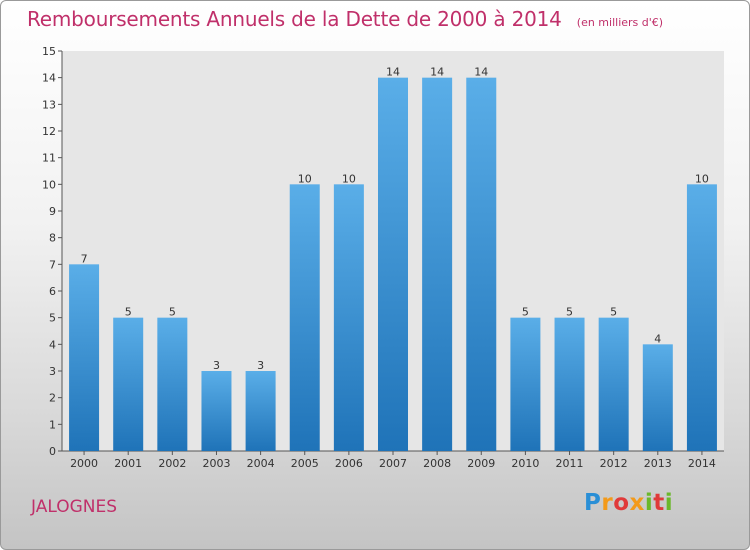 This screenshot has height=550, width=750. Describe the element at coordinates (52, 211) in the screenshot. I see `y-tick-label: 9` at that location.